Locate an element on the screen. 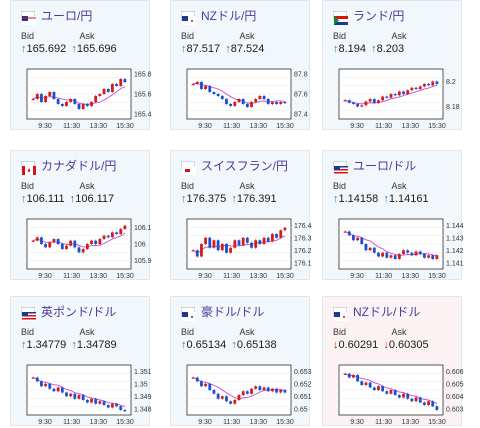 This screenshot has width=480, height=428. intraday-chart: 0.606 0.605 0.604 0.603 9:30 11:30 13:30 15:30 is located at coordinates (398, 393).